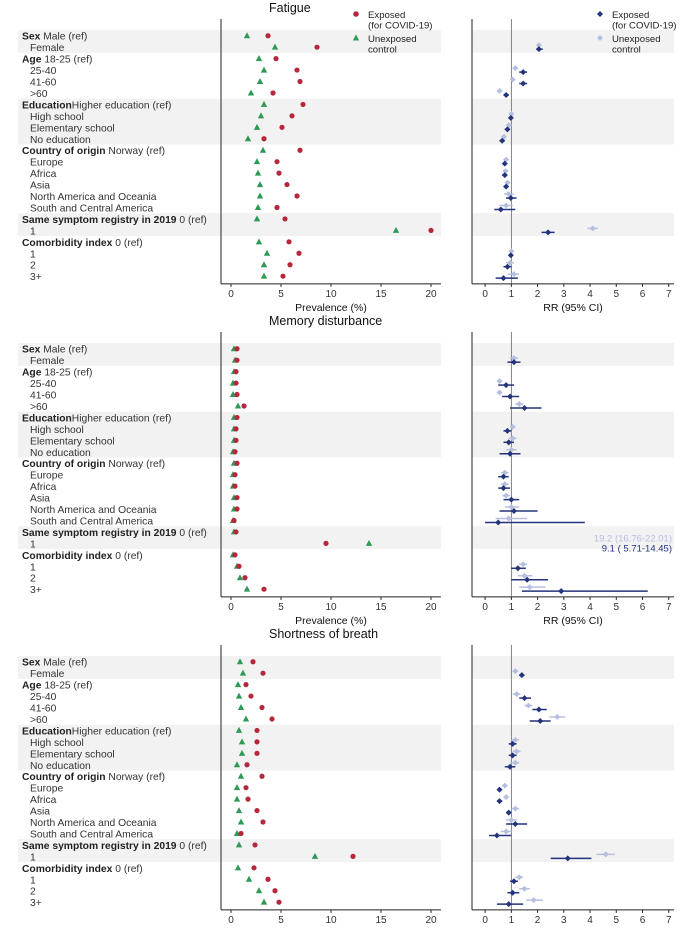  I want to click on row-label-level: Male (ref), so click(63, 663).